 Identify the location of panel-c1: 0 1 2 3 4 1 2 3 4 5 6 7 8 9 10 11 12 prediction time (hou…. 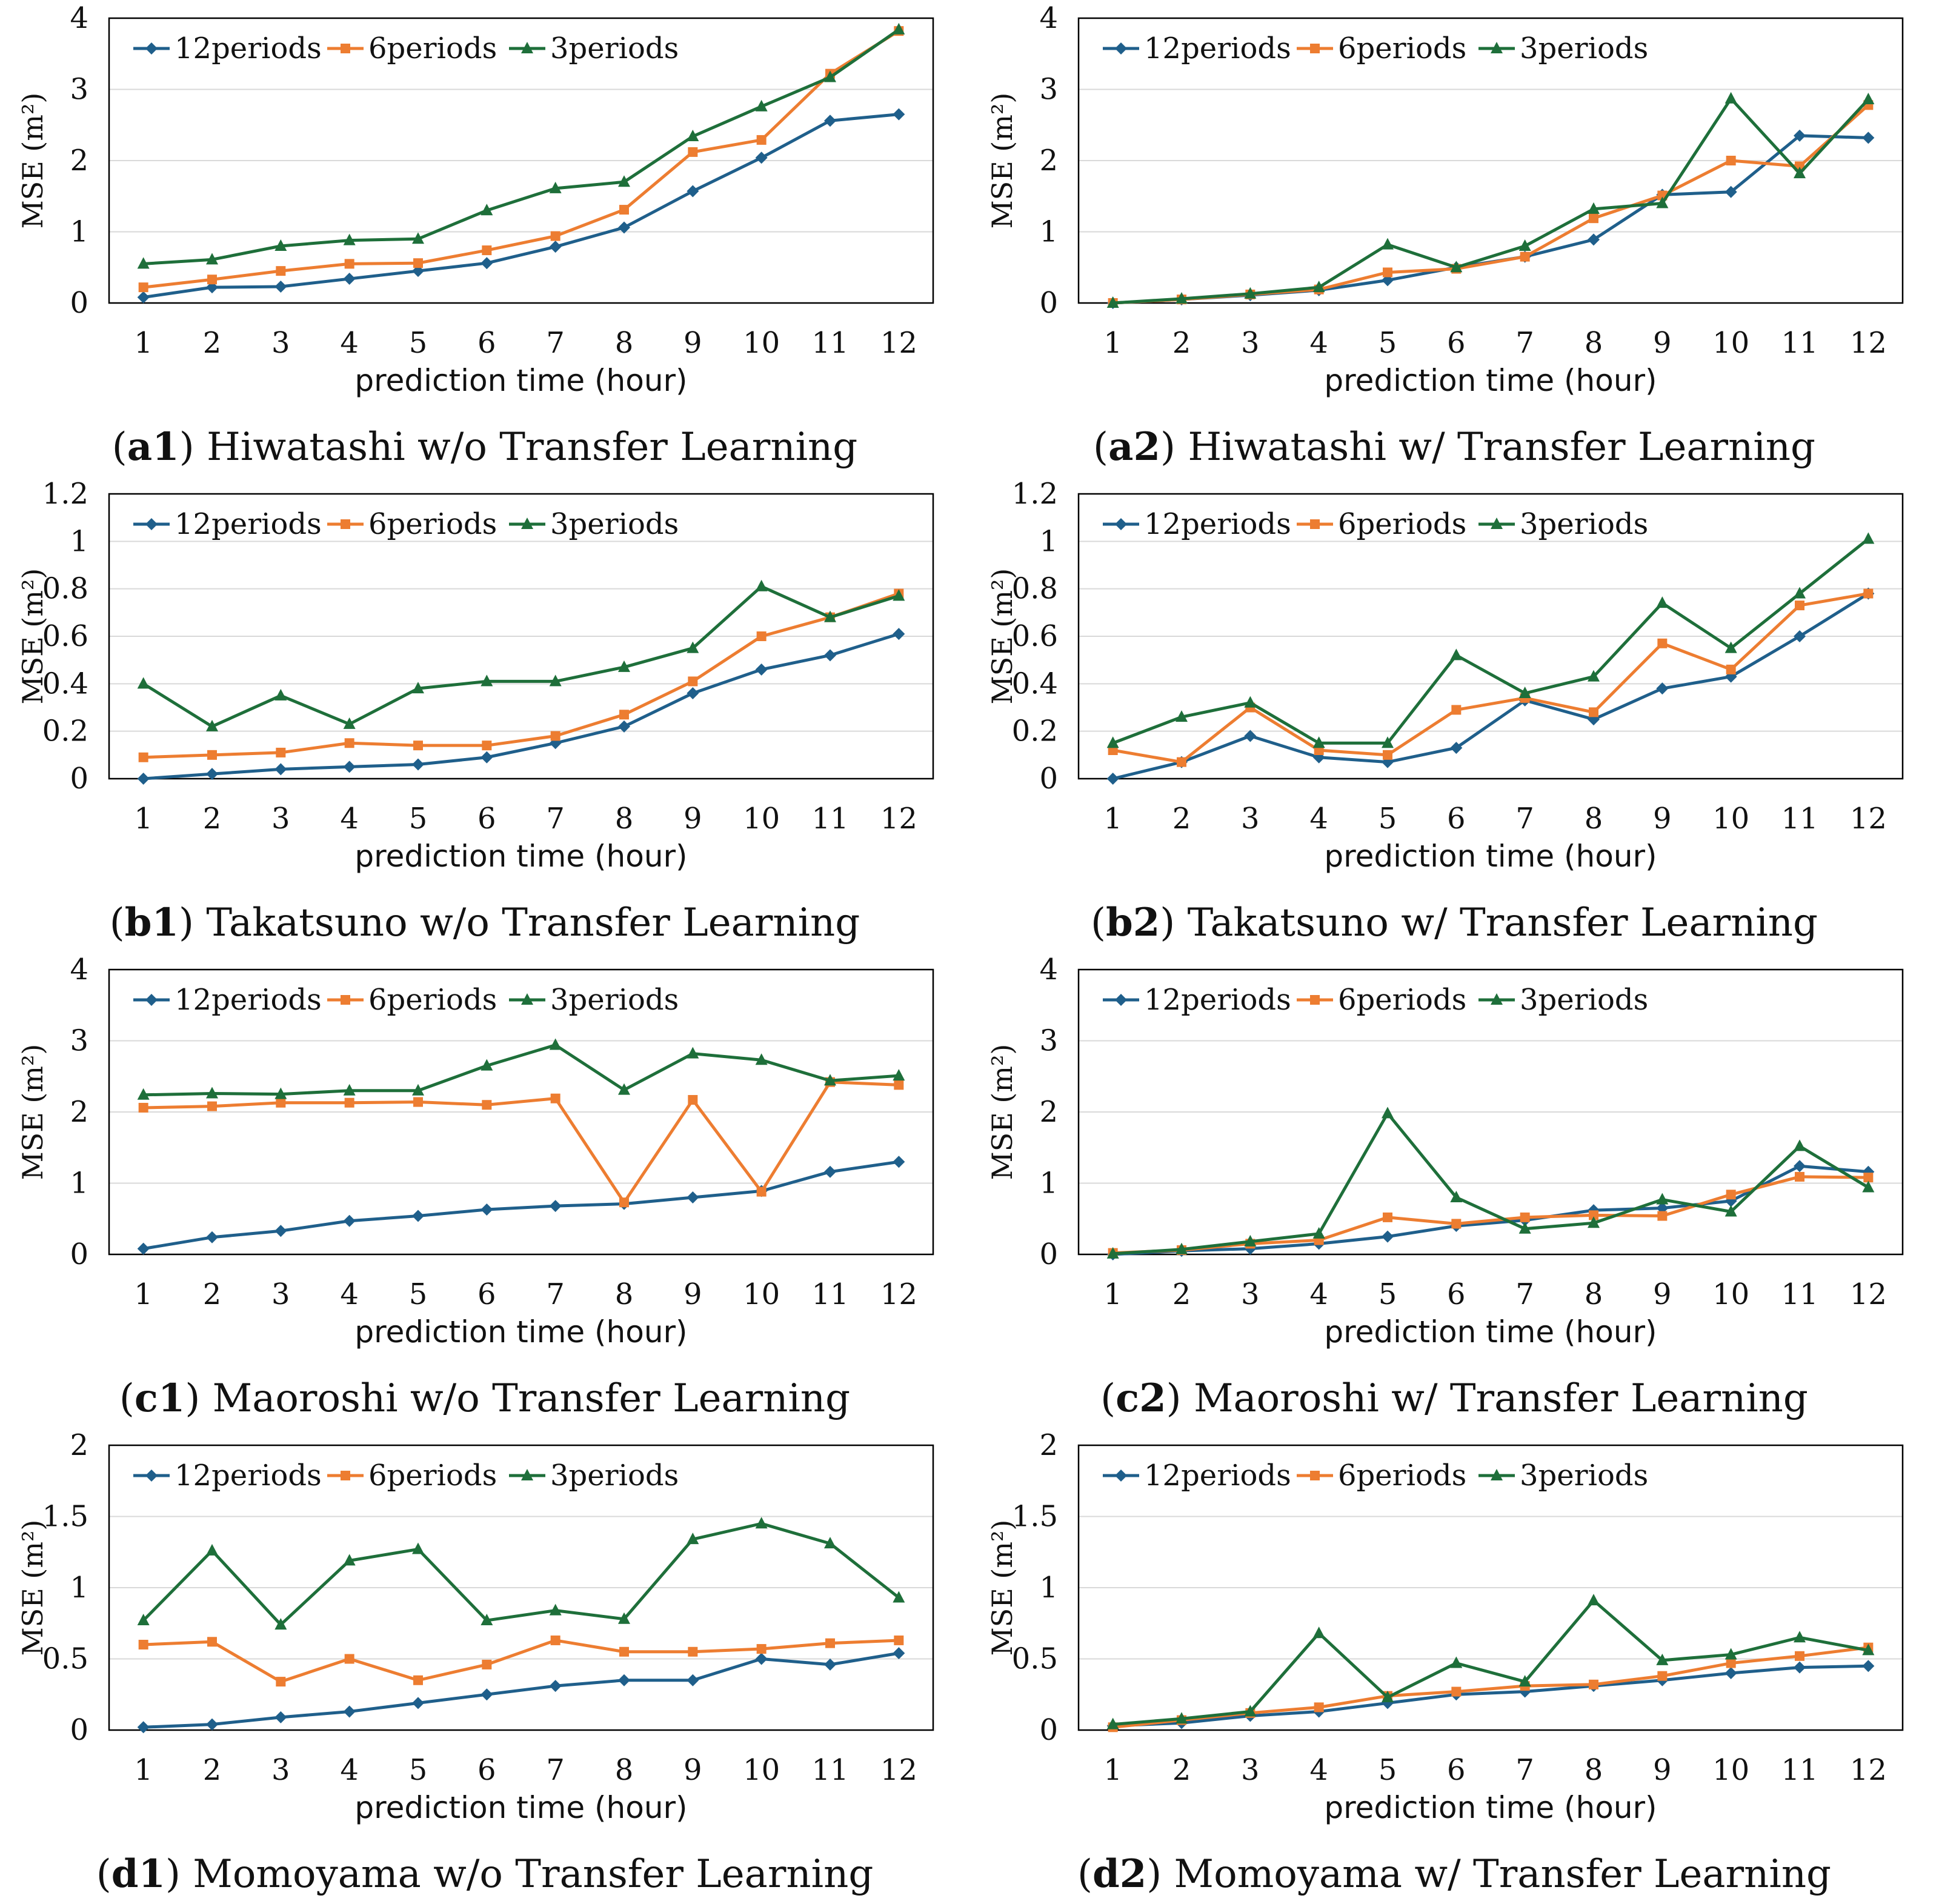
(485, 1189).